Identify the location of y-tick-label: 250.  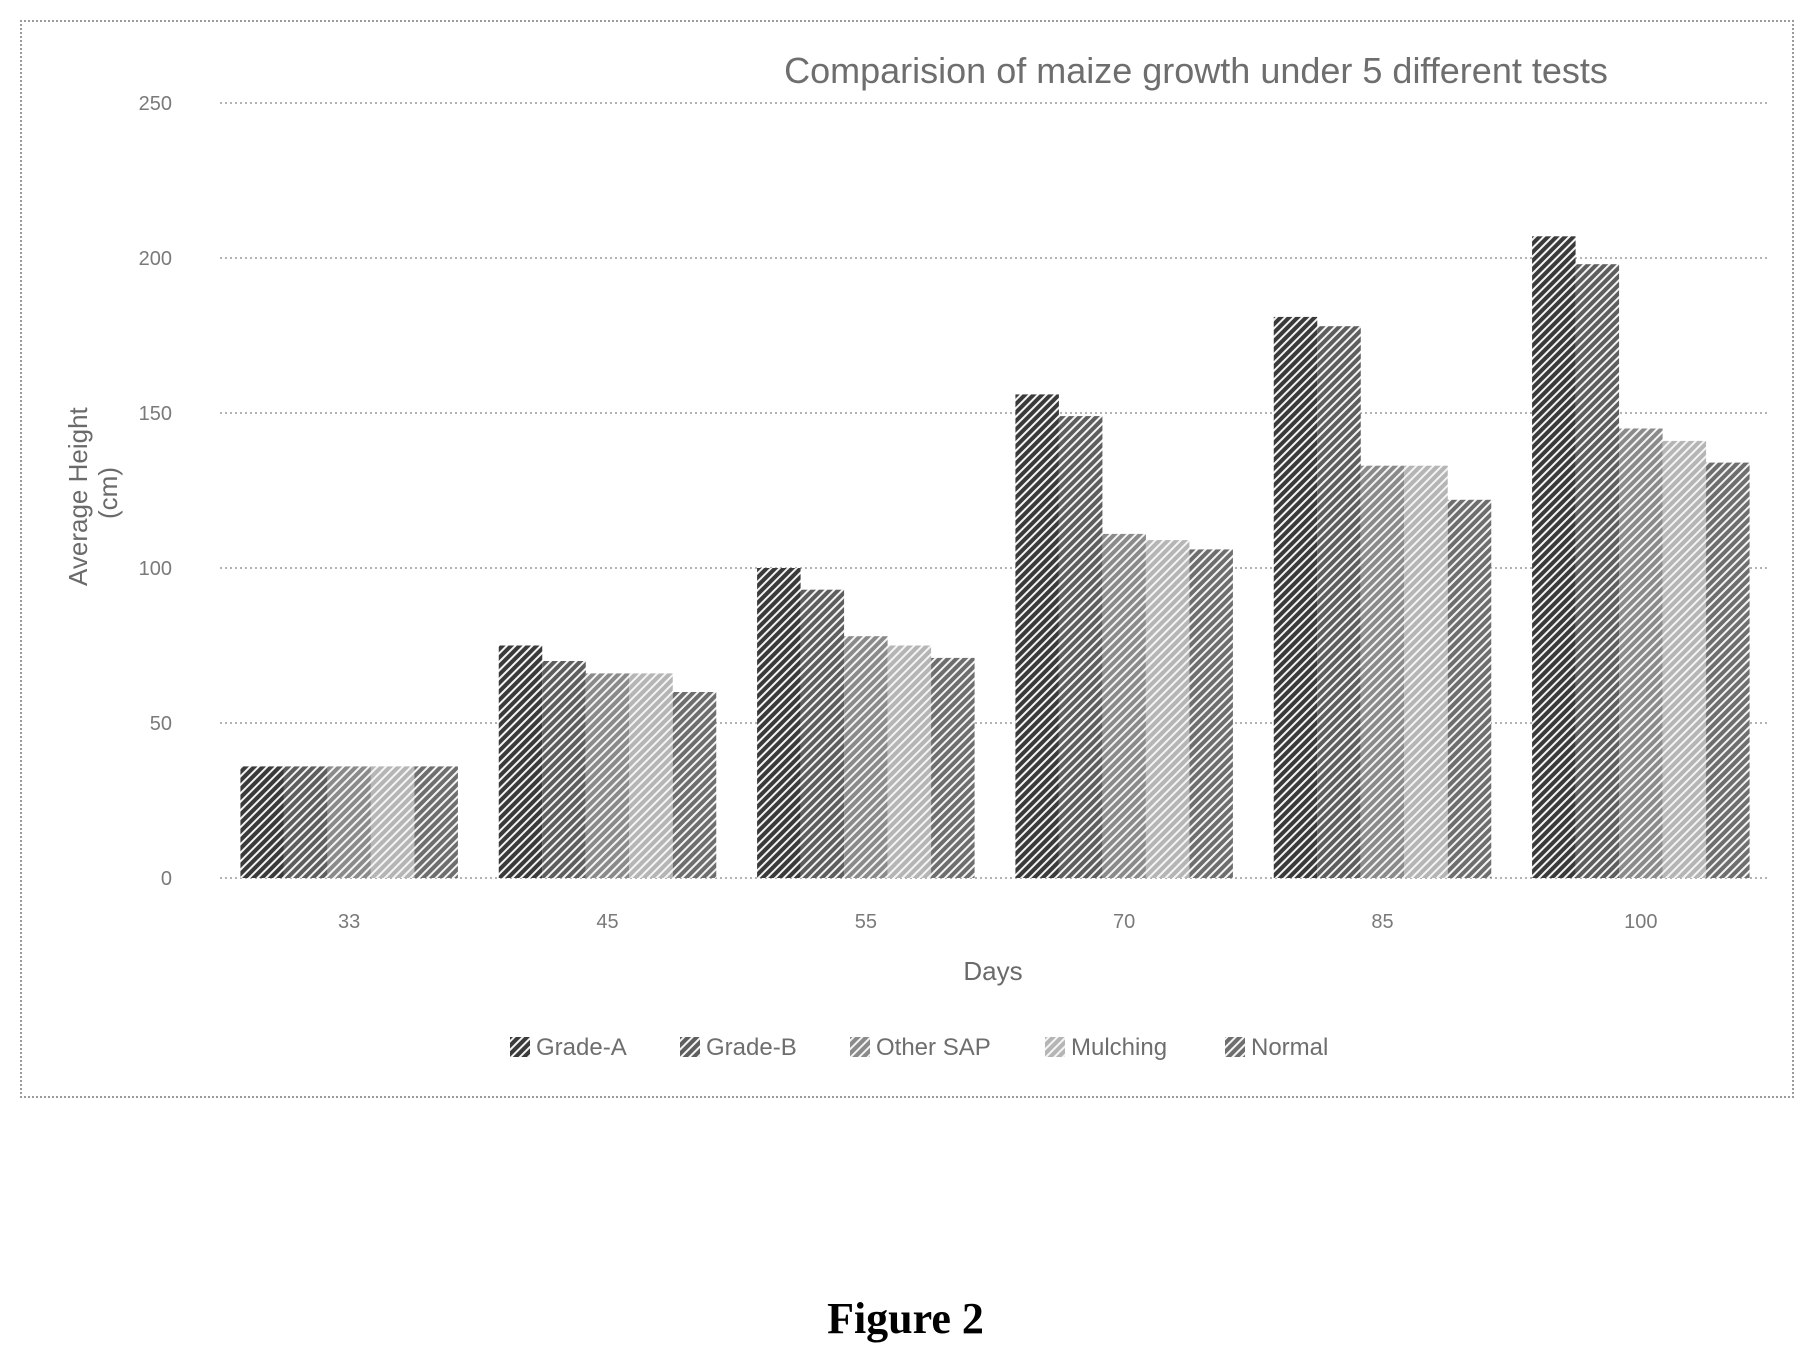
(155, 104).